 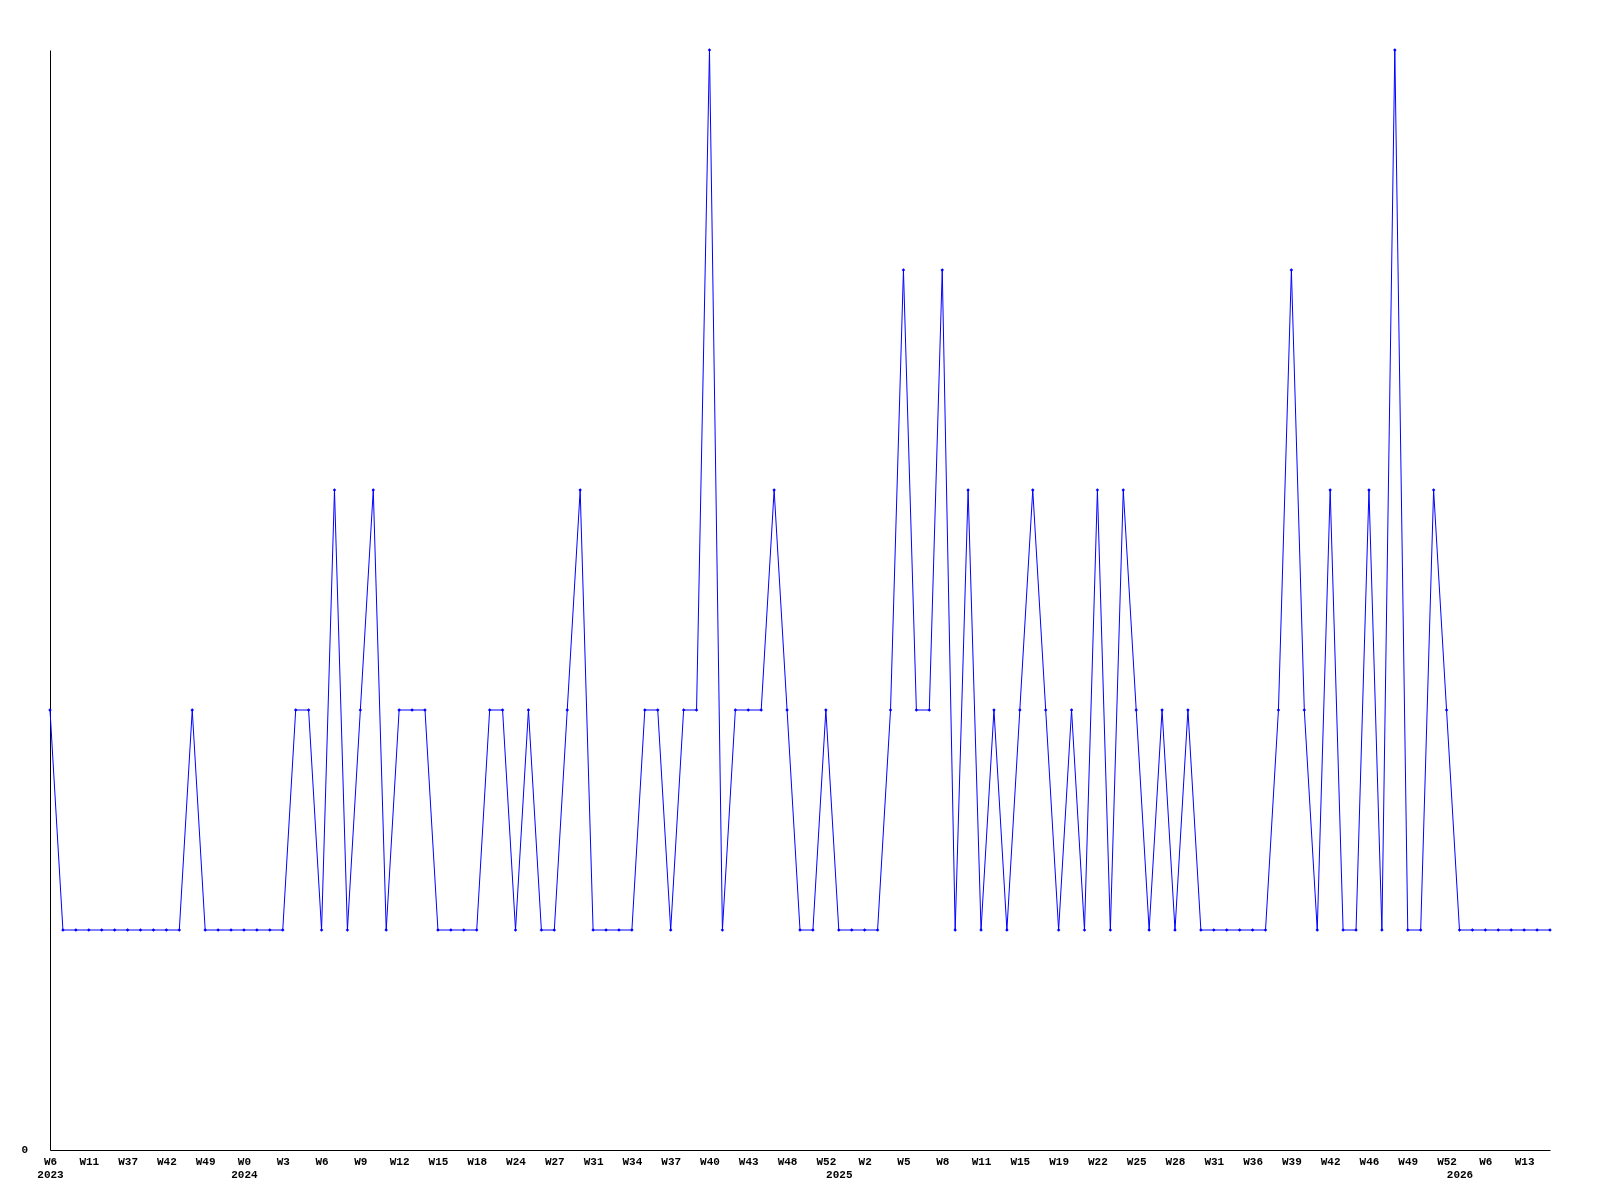 I want to click on x-tick-label: W34, so click(x=632, y=1161).